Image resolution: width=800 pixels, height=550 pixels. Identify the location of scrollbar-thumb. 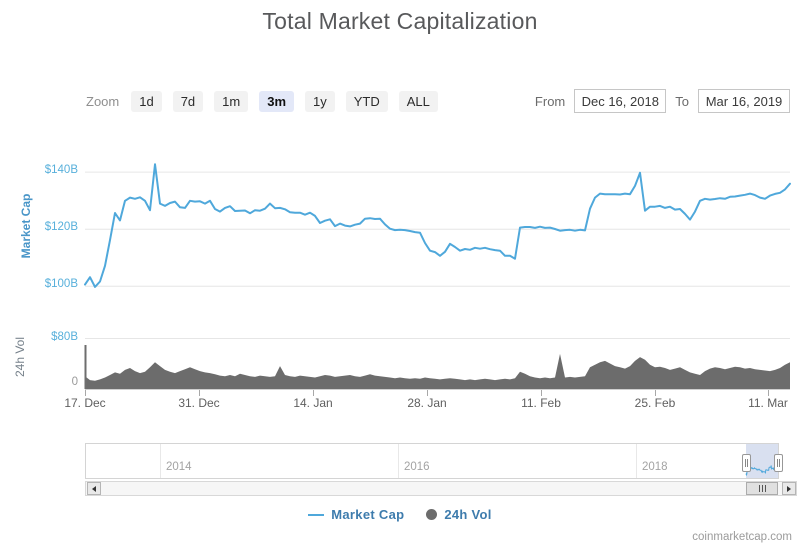
(762, 488).